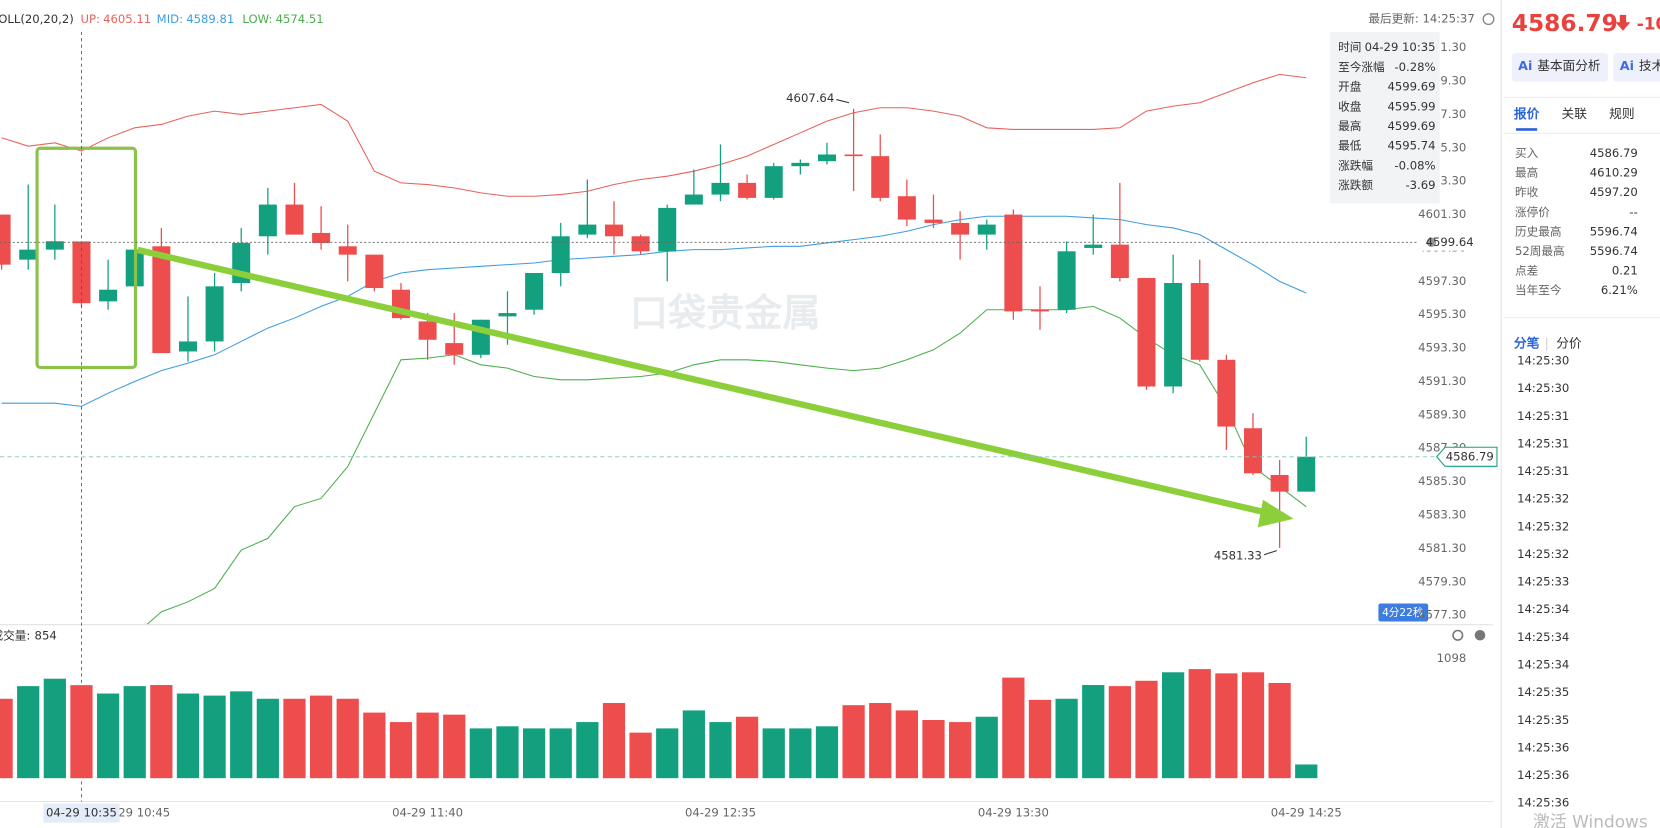 The width and height of the screenshot is (1660, 828). I want to click on volume-label: 成交量:, so click(15, 635).